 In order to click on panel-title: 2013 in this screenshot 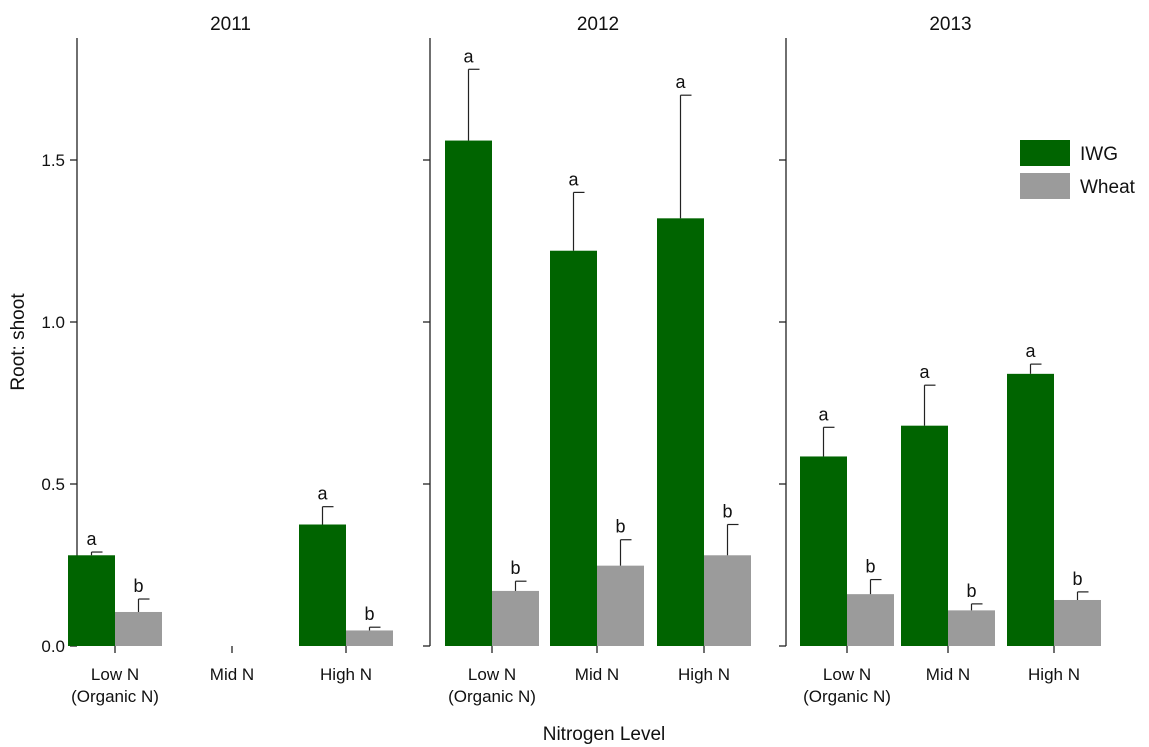, I will do `click(950, 24)`.